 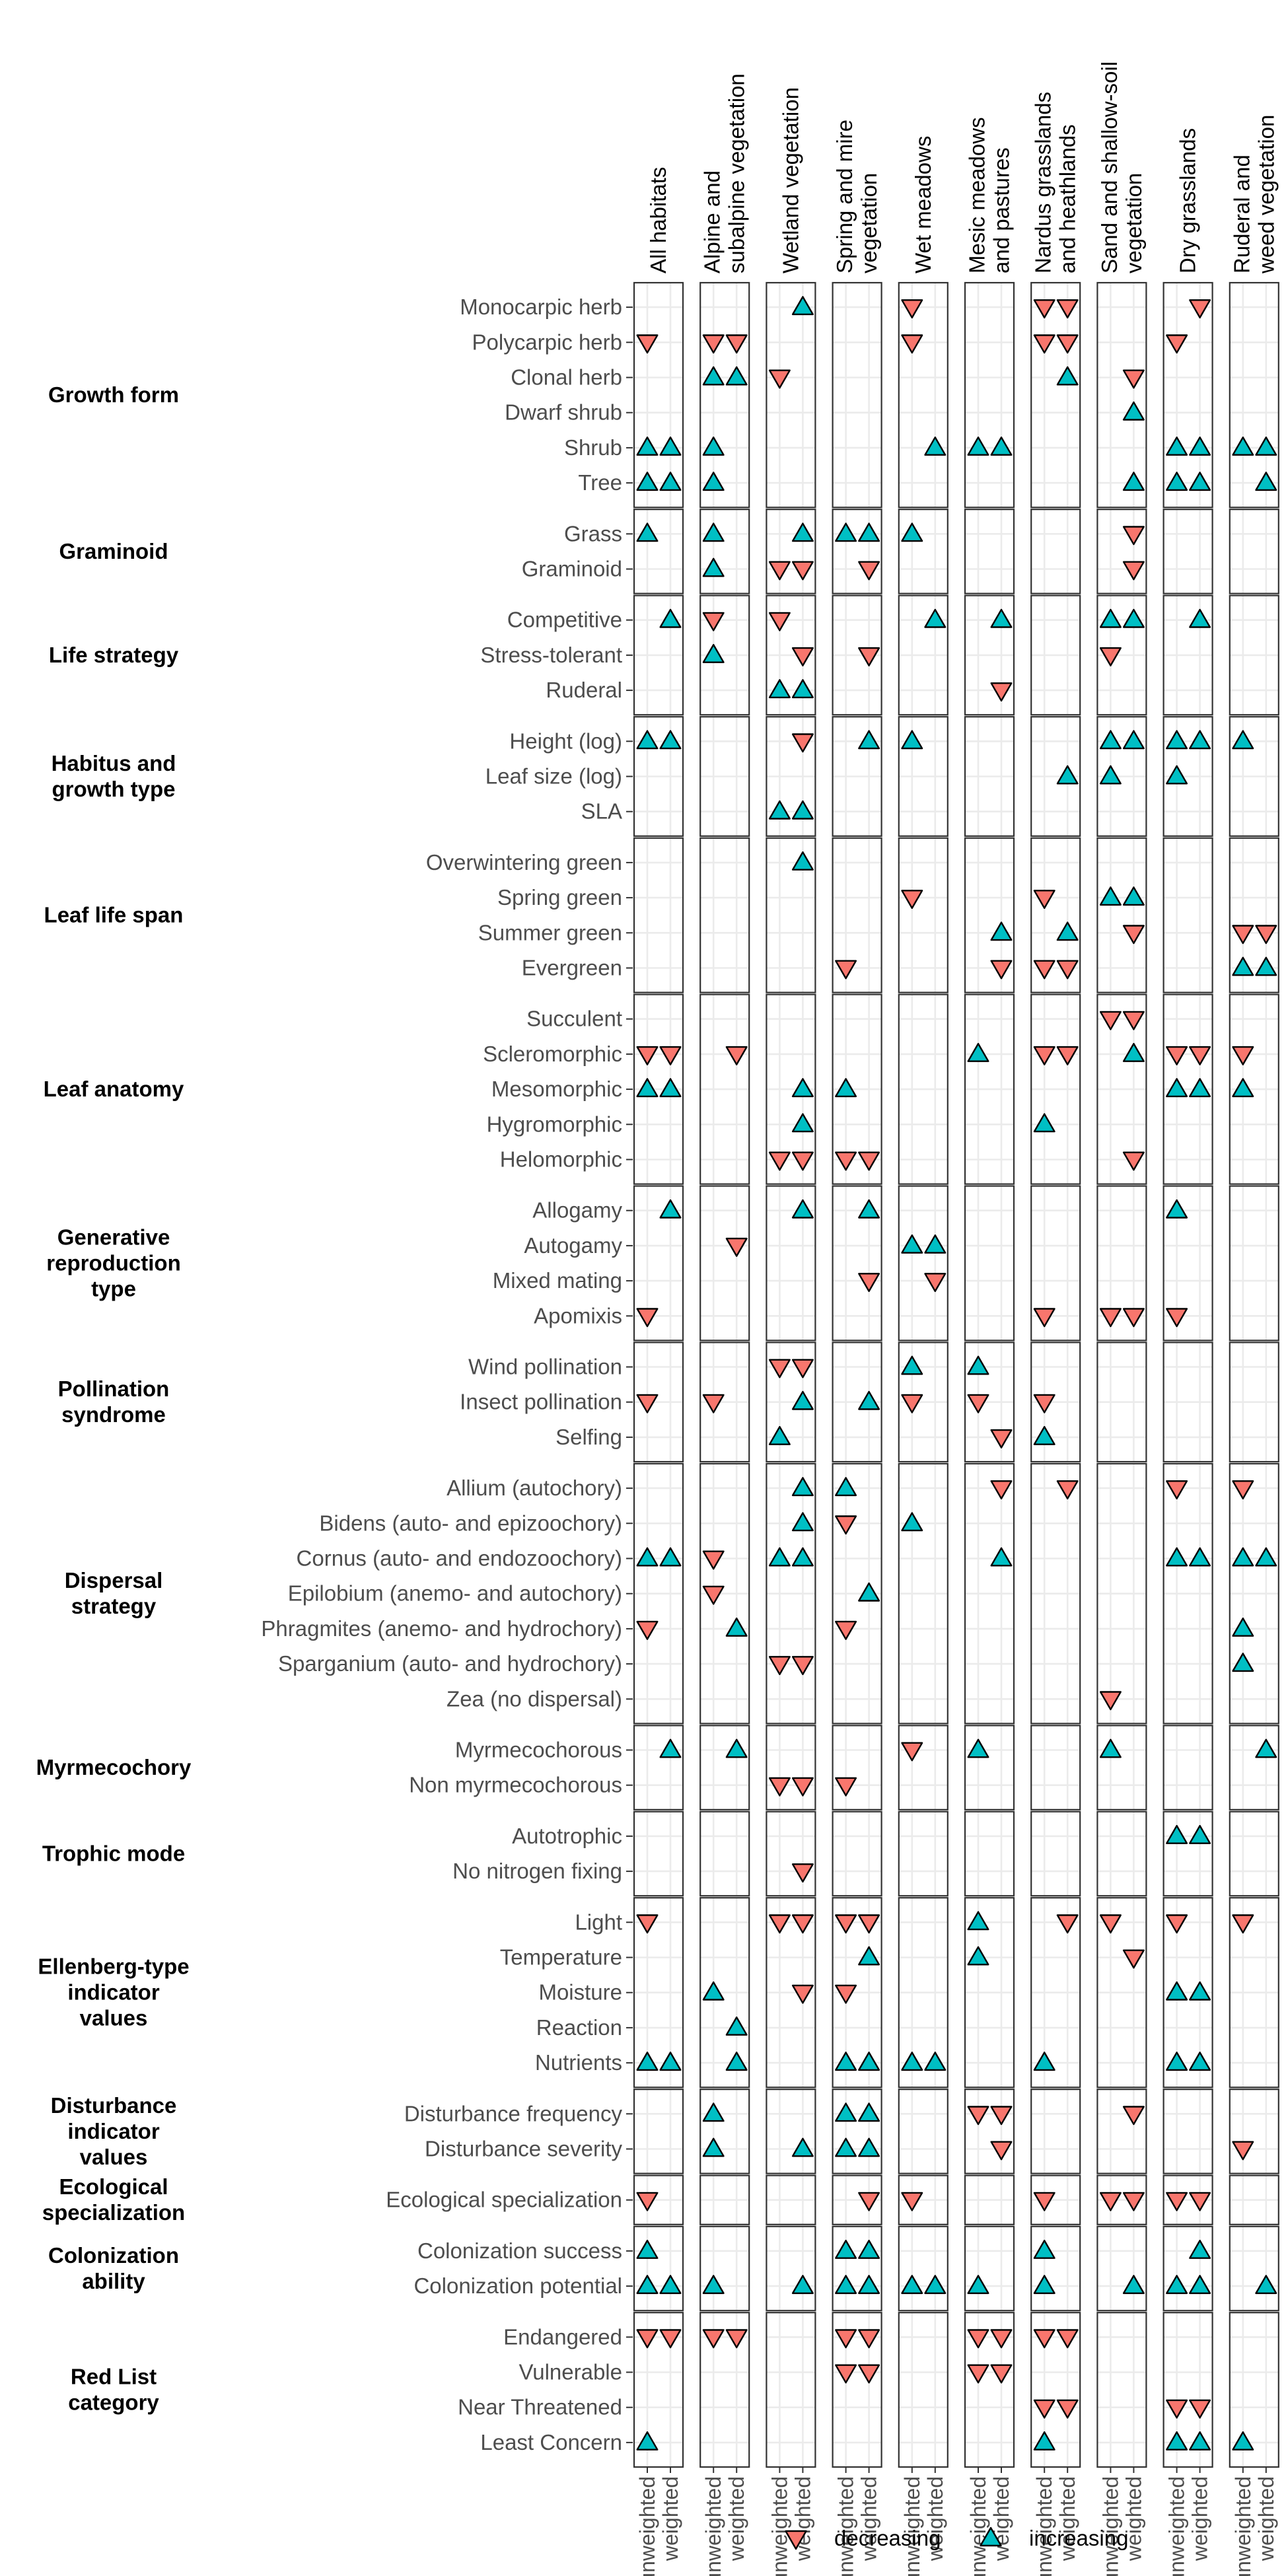 What do you see at coordinates (534, 1699) in the screenshot?
I see `row-label: Zea (no dispersal)` at bounding box center [534, 1699].